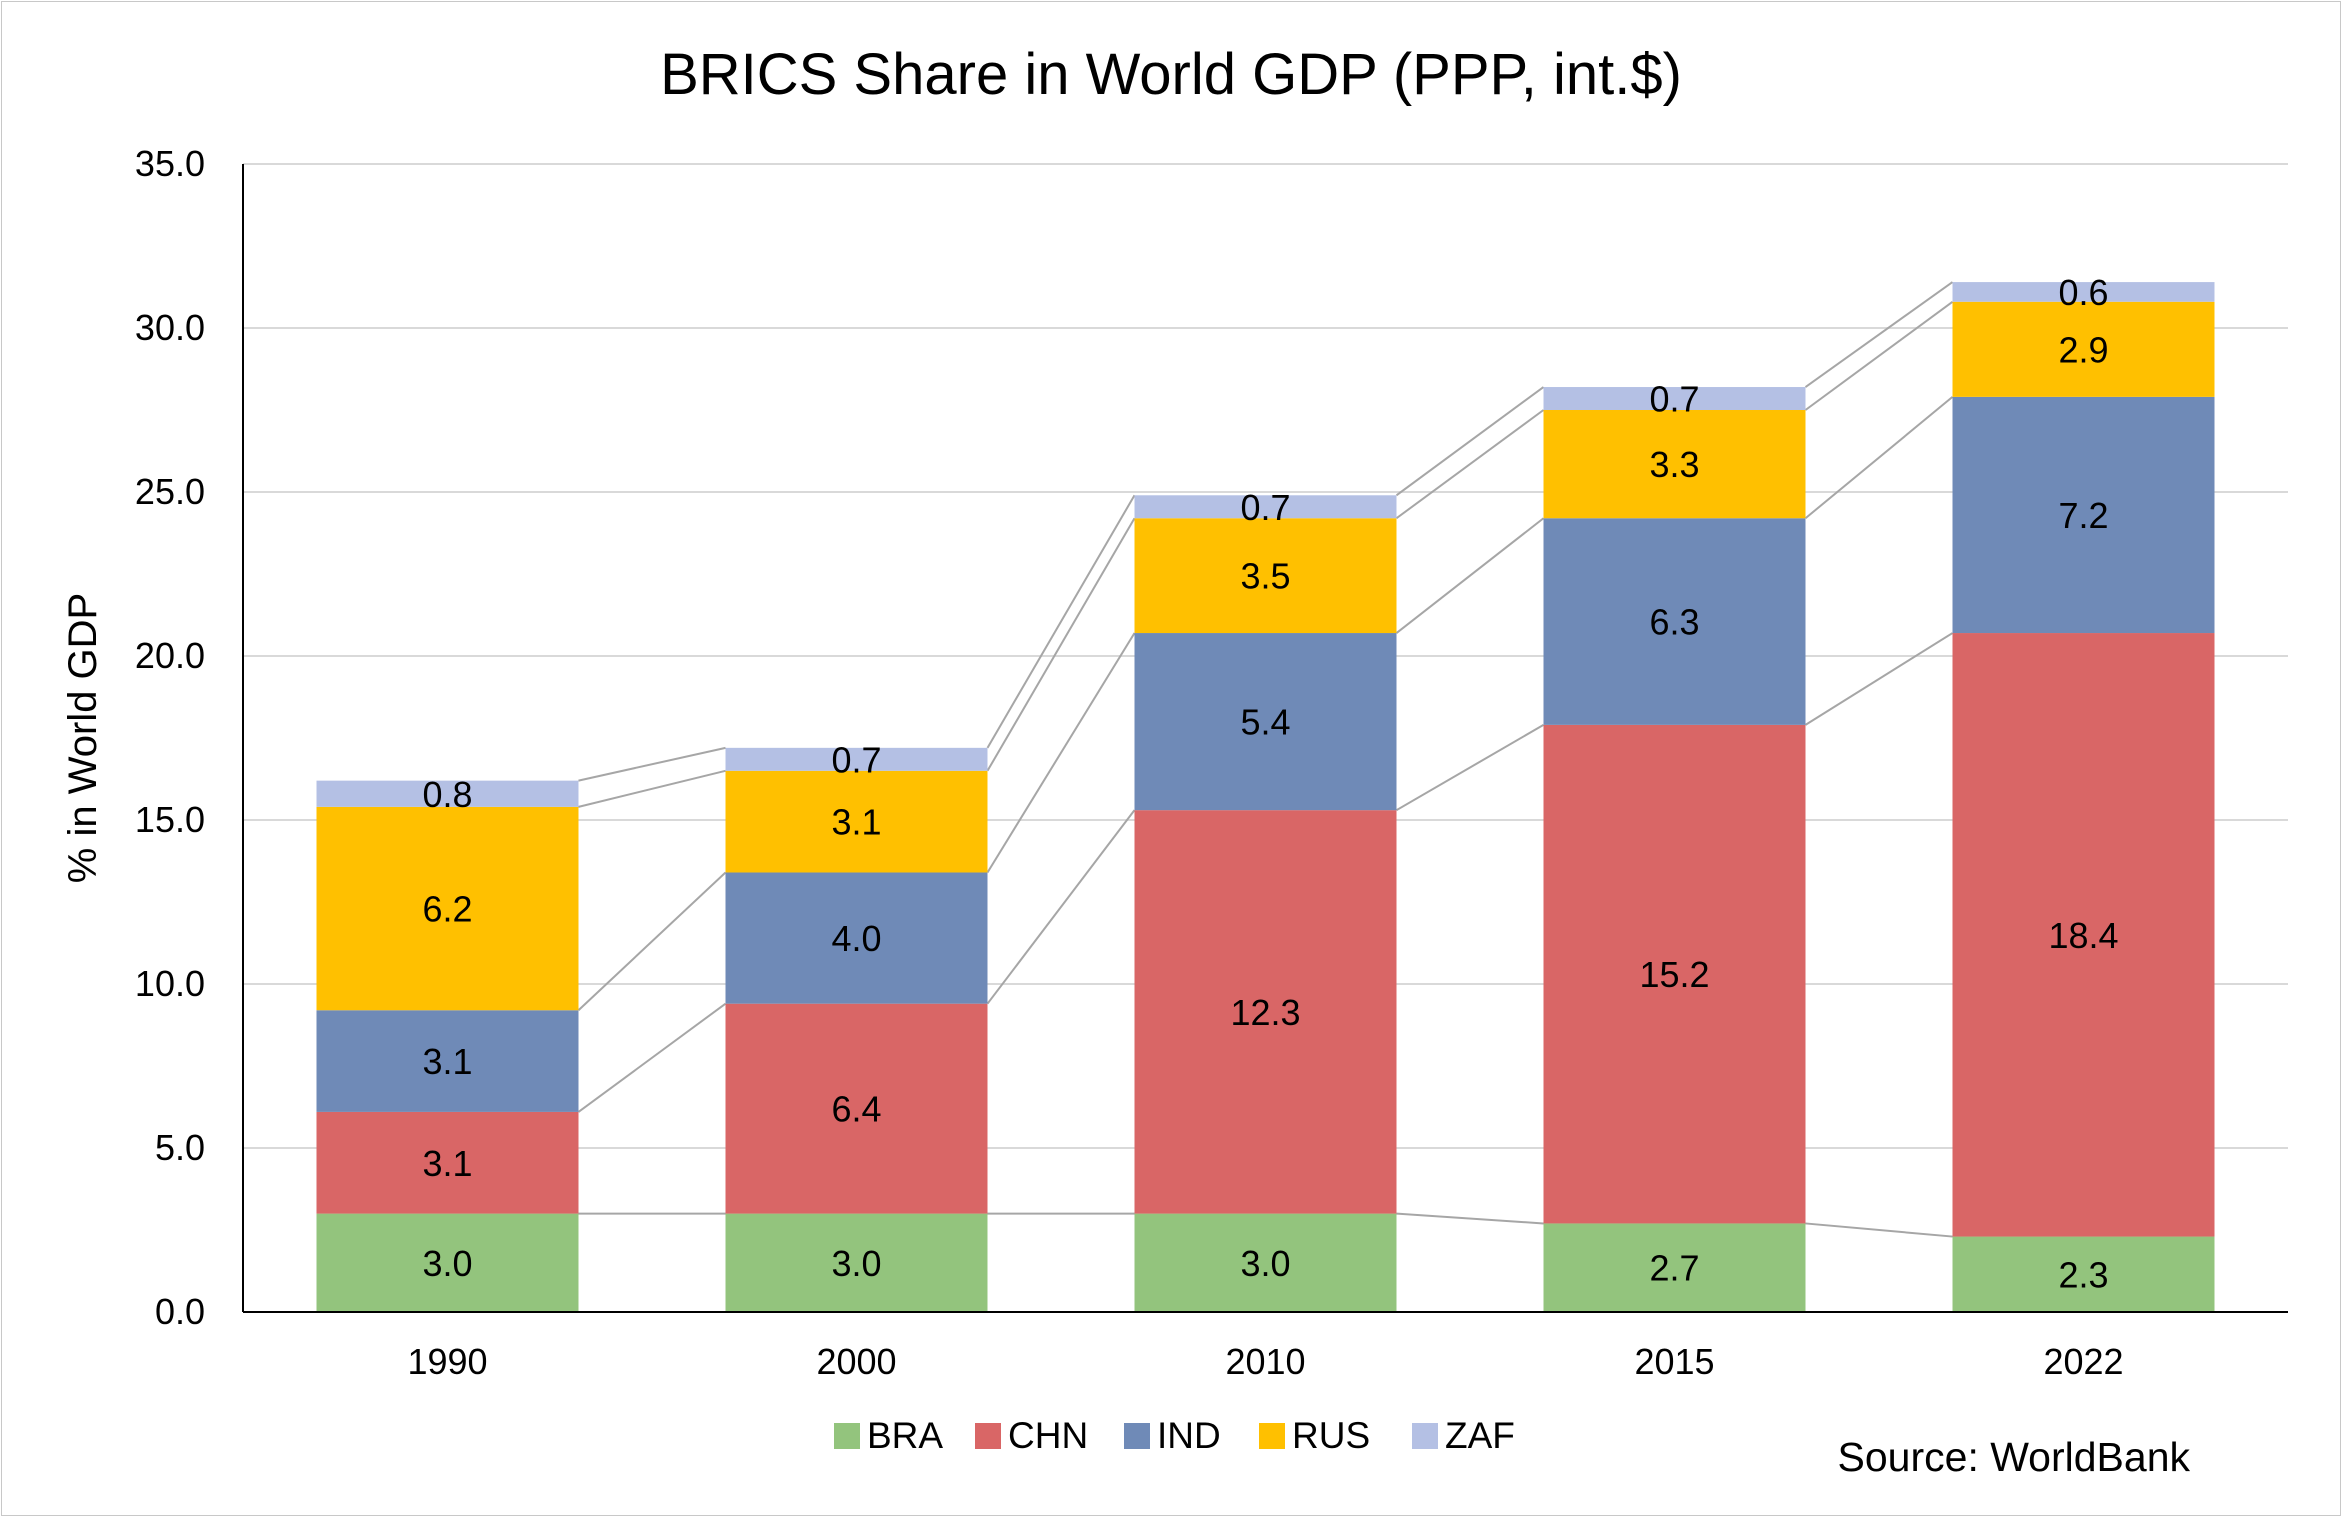 The image size is (2342, 1517). I want to click on legend-label-bra: BRA, so click(905, 1435).